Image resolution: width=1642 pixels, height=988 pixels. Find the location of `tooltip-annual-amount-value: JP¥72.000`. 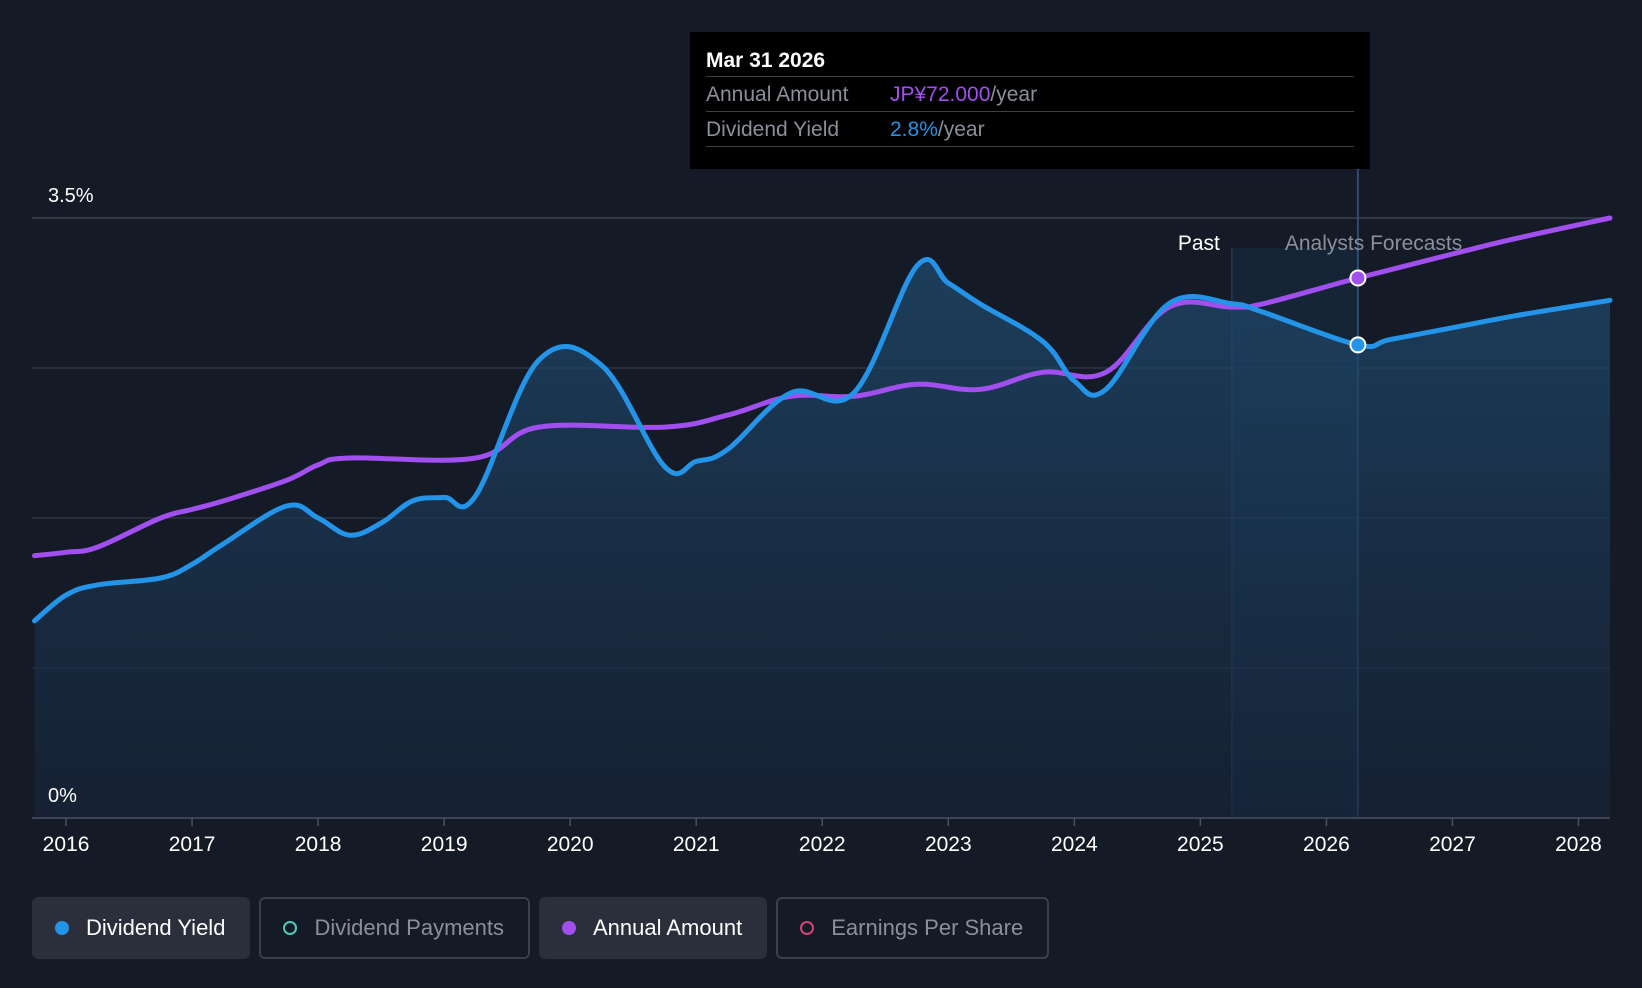

tooltip-annual-amount-value: JP¥72.000 is located at coordinates (940, 94).